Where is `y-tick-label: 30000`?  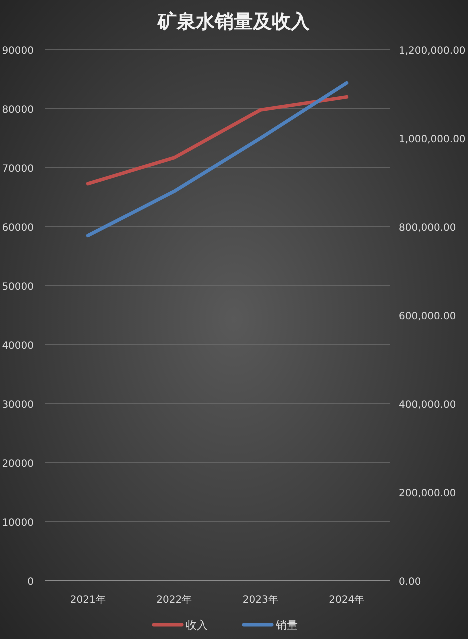 y-tick-label: 30000 is located at coordinates (18, 405).